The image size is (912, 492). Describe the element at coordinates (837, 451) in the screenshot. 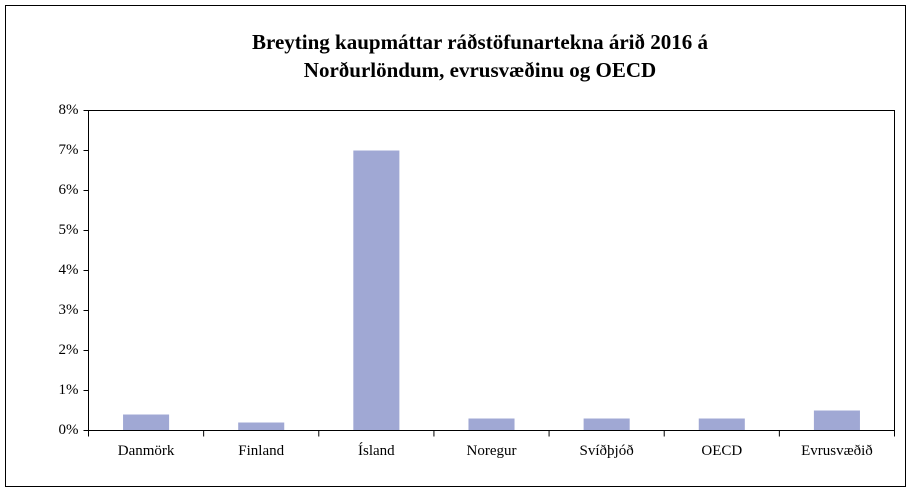

I see `x-tick-label: Evrusvæðið` at that location.